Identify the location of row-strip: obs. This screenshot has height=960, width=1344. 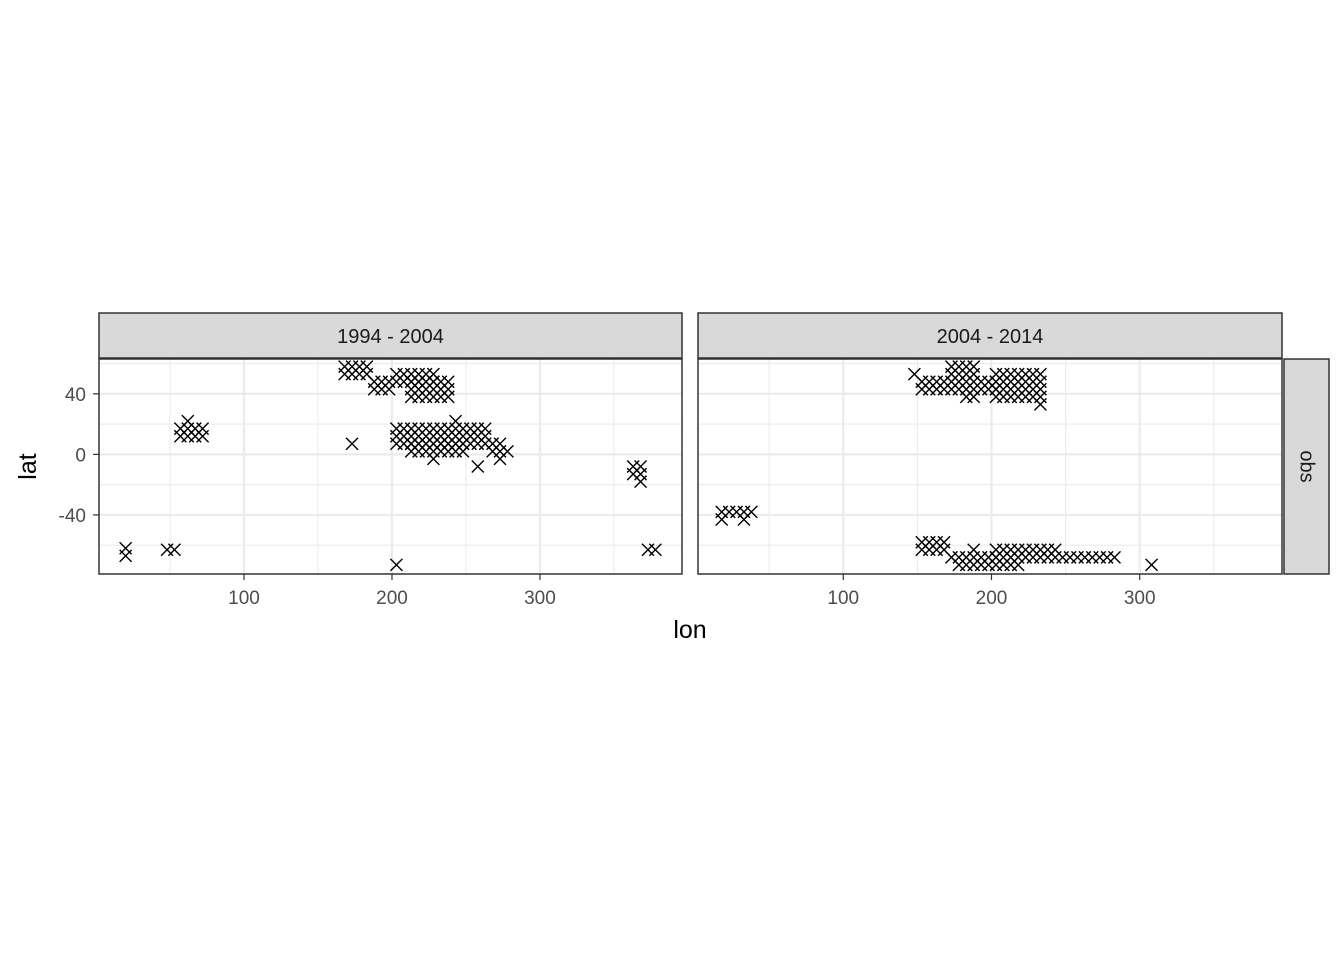
(1306, 466).